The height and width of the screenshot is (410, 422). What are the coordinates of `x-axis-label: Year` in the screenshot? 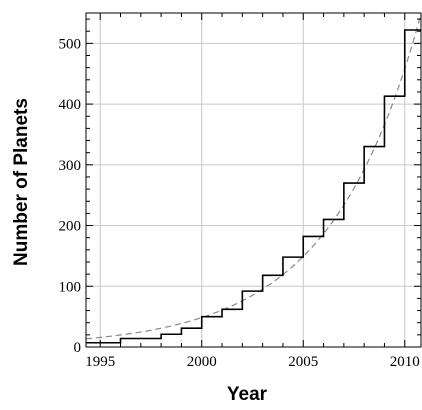 It's located at (247, 394).